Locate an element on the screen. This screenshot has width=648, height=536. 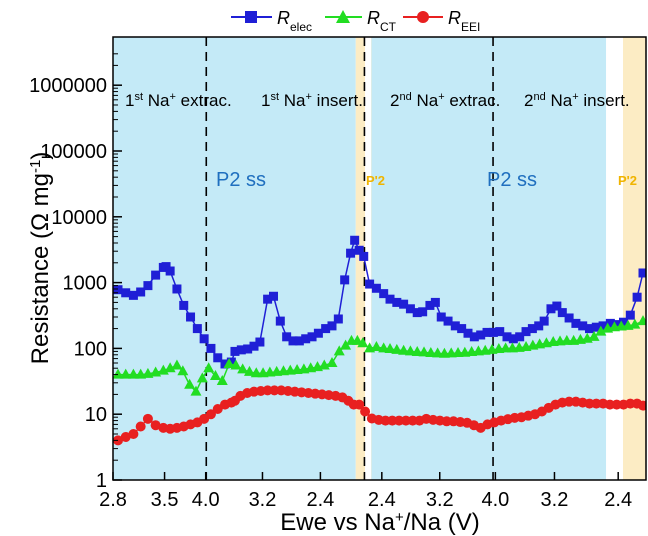
y-axis-title: Resistance (Ω mg-1) is located at coordinates (41, 258).